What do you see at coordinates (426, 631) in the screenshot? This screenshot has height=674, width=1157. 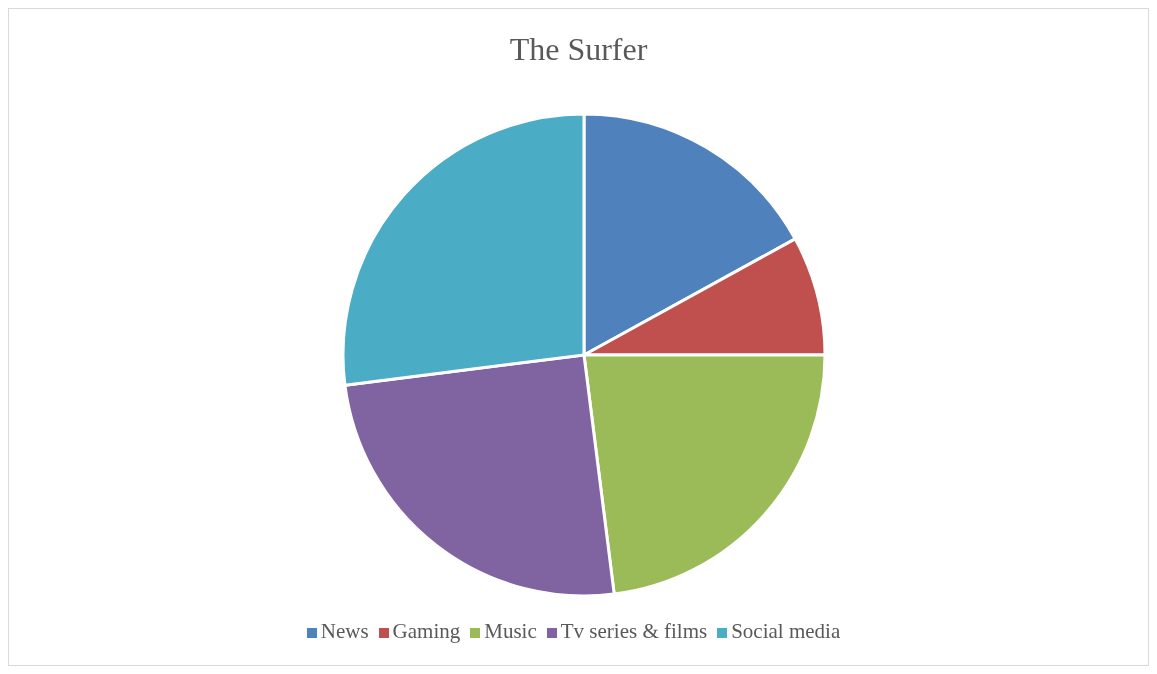 I see `legend-label: Gaming` at bounding box center [426, 631].